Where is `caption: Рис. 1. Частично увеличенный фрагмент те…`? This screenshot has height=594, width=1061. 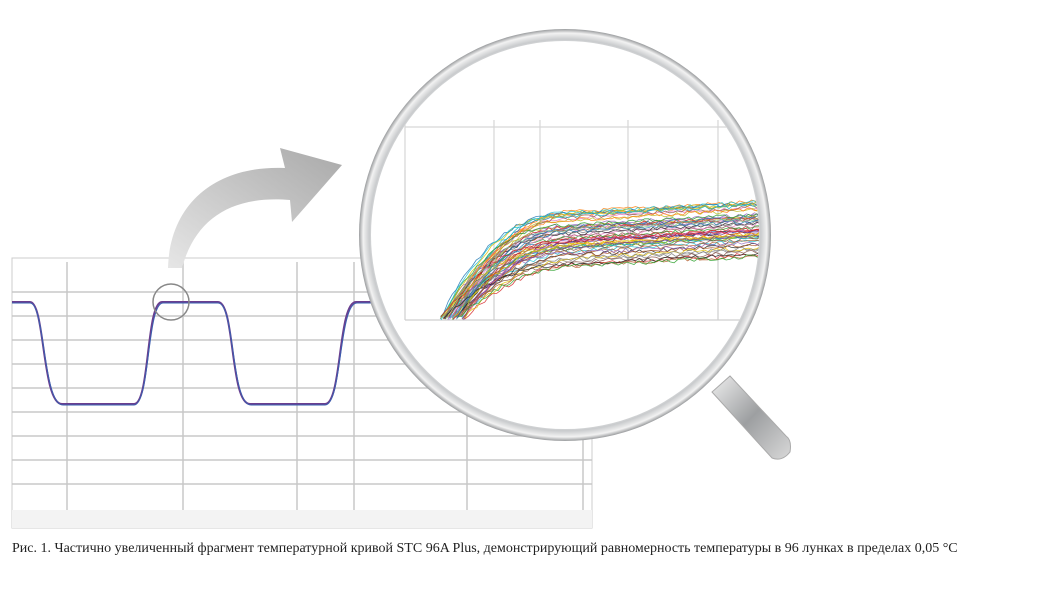 caption: Рис. 1. Частично увеличенный фрагмент те… is located at coordinates (485, 548).